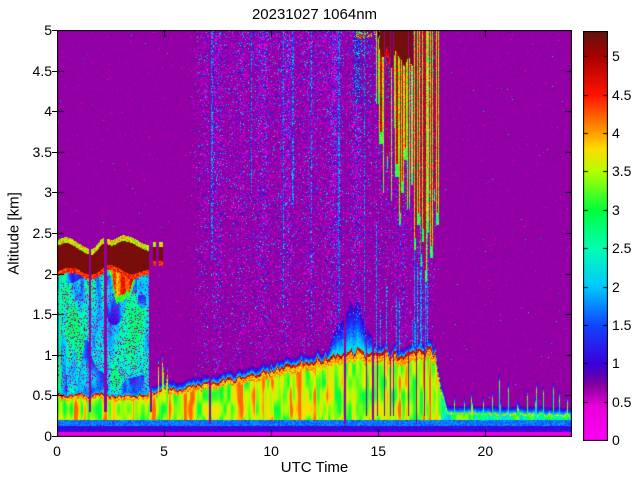 The image size is (640, 480). I want to click on colorbar-tick-label: 4.5, so click(622, 94).